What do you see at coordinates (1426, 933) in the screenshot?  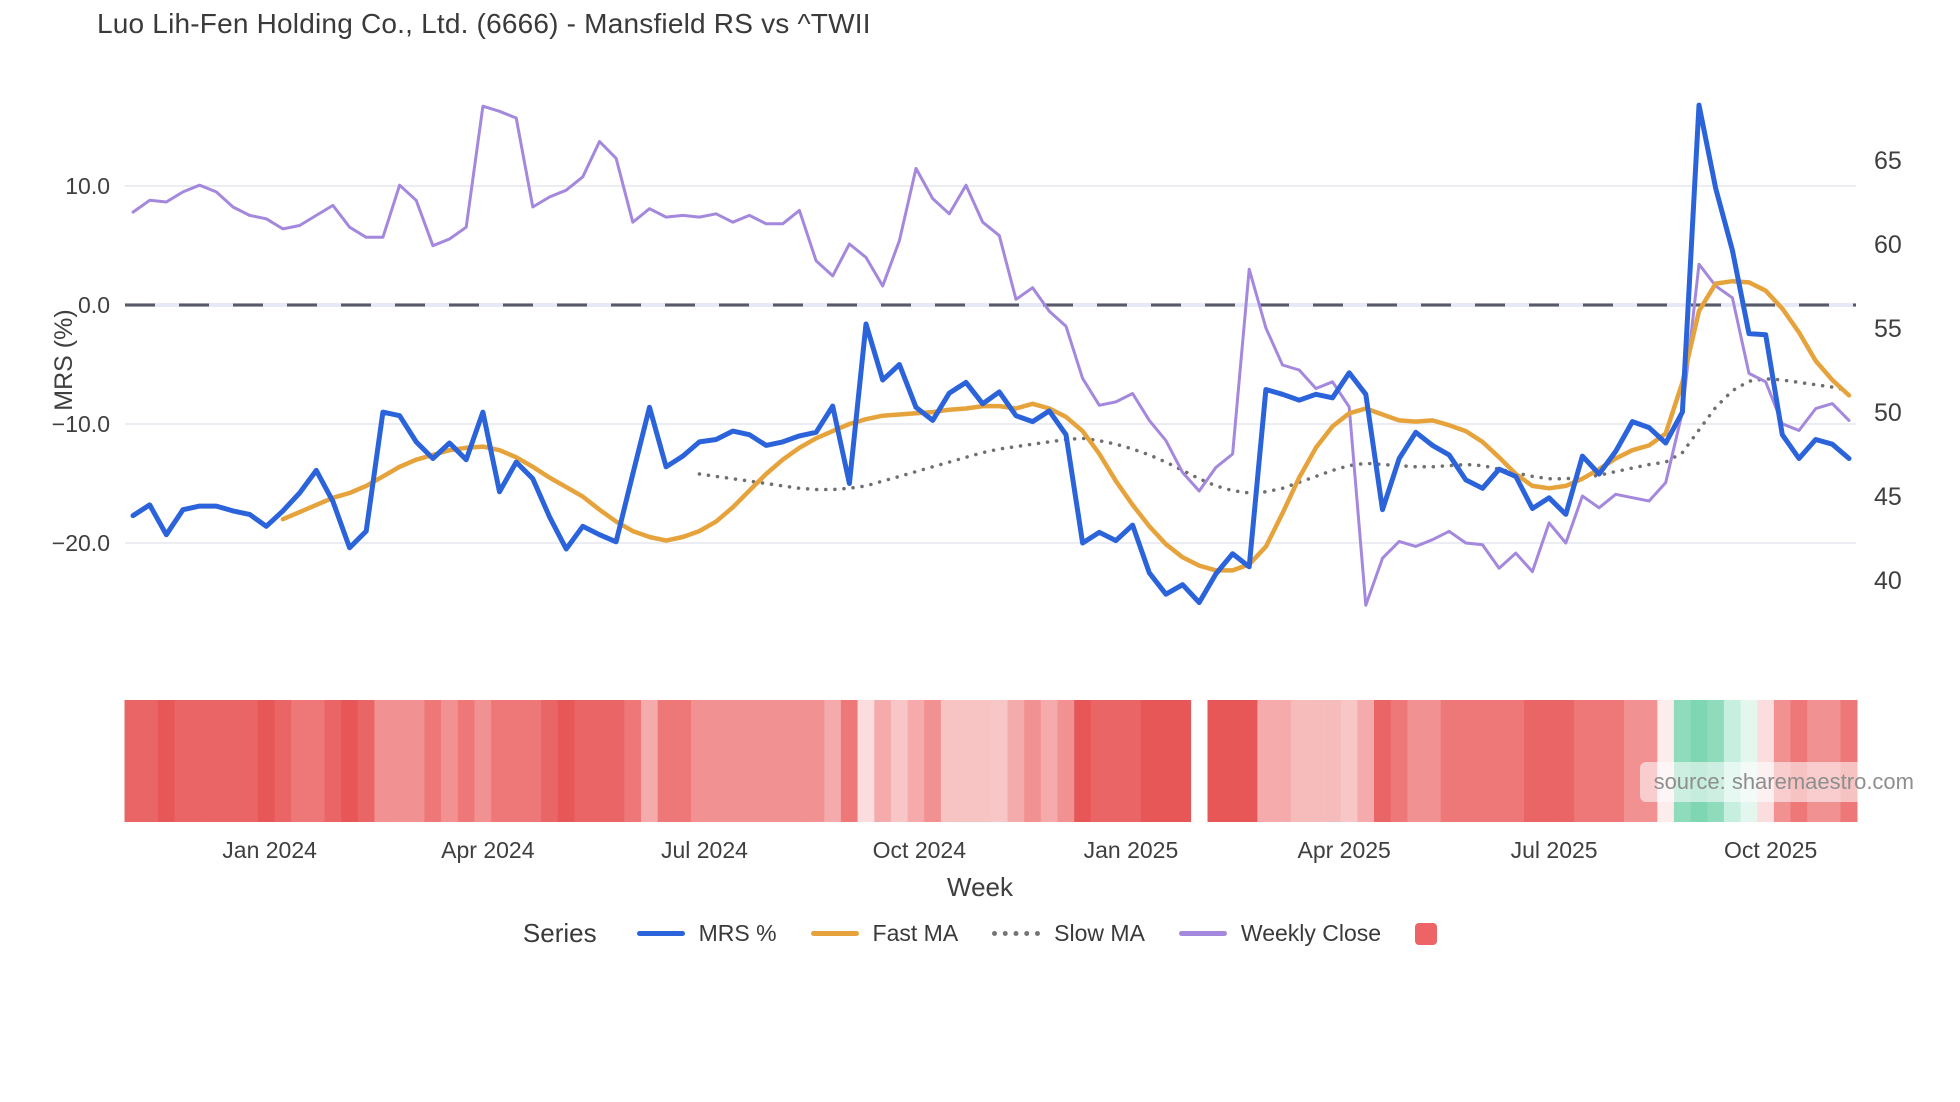 I see `legend-item-heat-strip` at bounding box center [1426, 933].